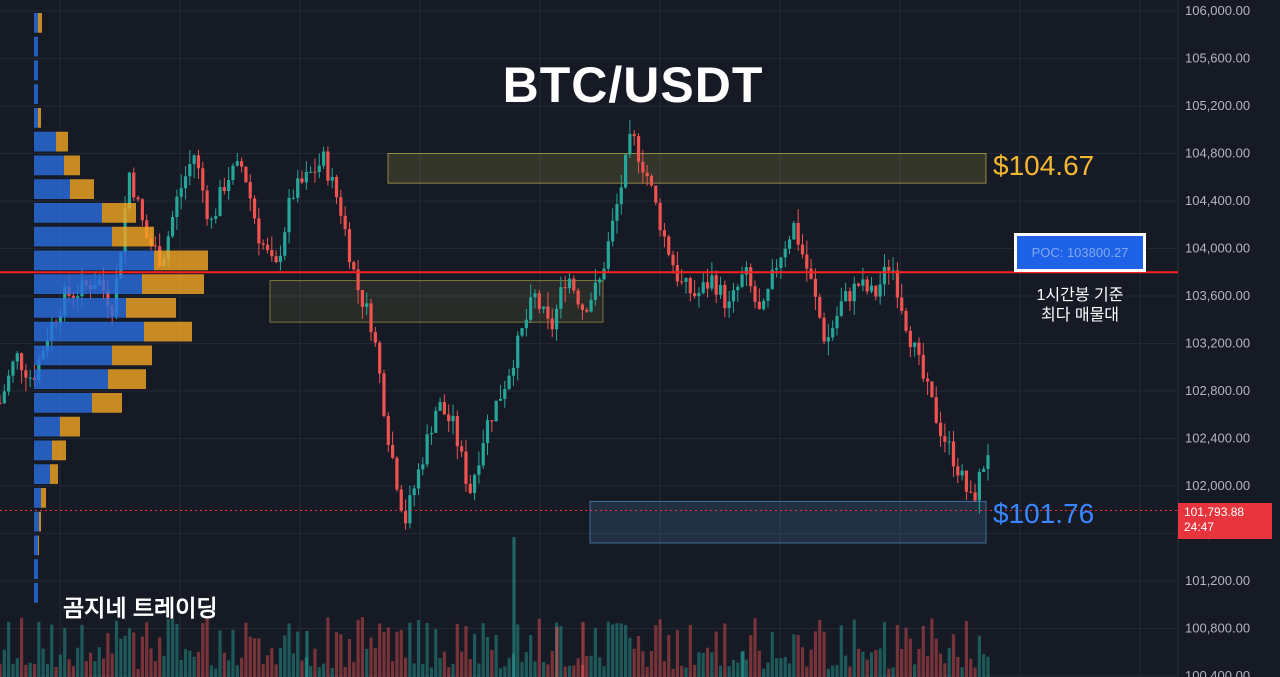 Image resolution: width=1280 pixels, height=677 pixels. Describe the element at coordinates (1080, 306) in the screenshot. I see `poc-note: 1시간봉 기준 최다 매물대` at that location.